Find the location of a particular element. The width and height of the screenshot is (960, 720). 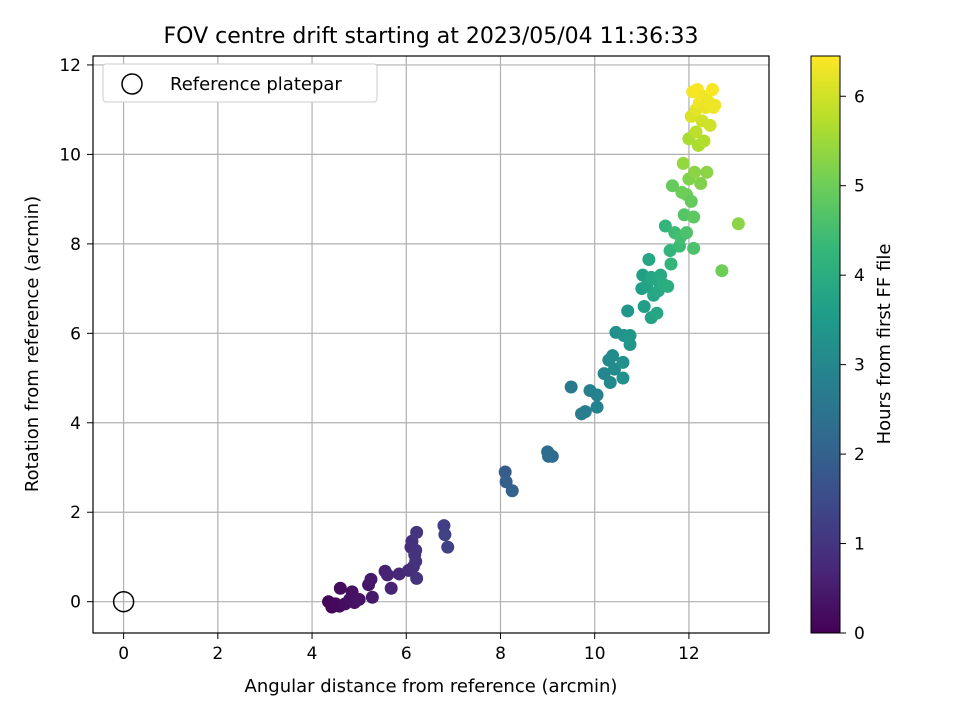

colorbar-tick-label: 5 is located at coordinates (859, 187).